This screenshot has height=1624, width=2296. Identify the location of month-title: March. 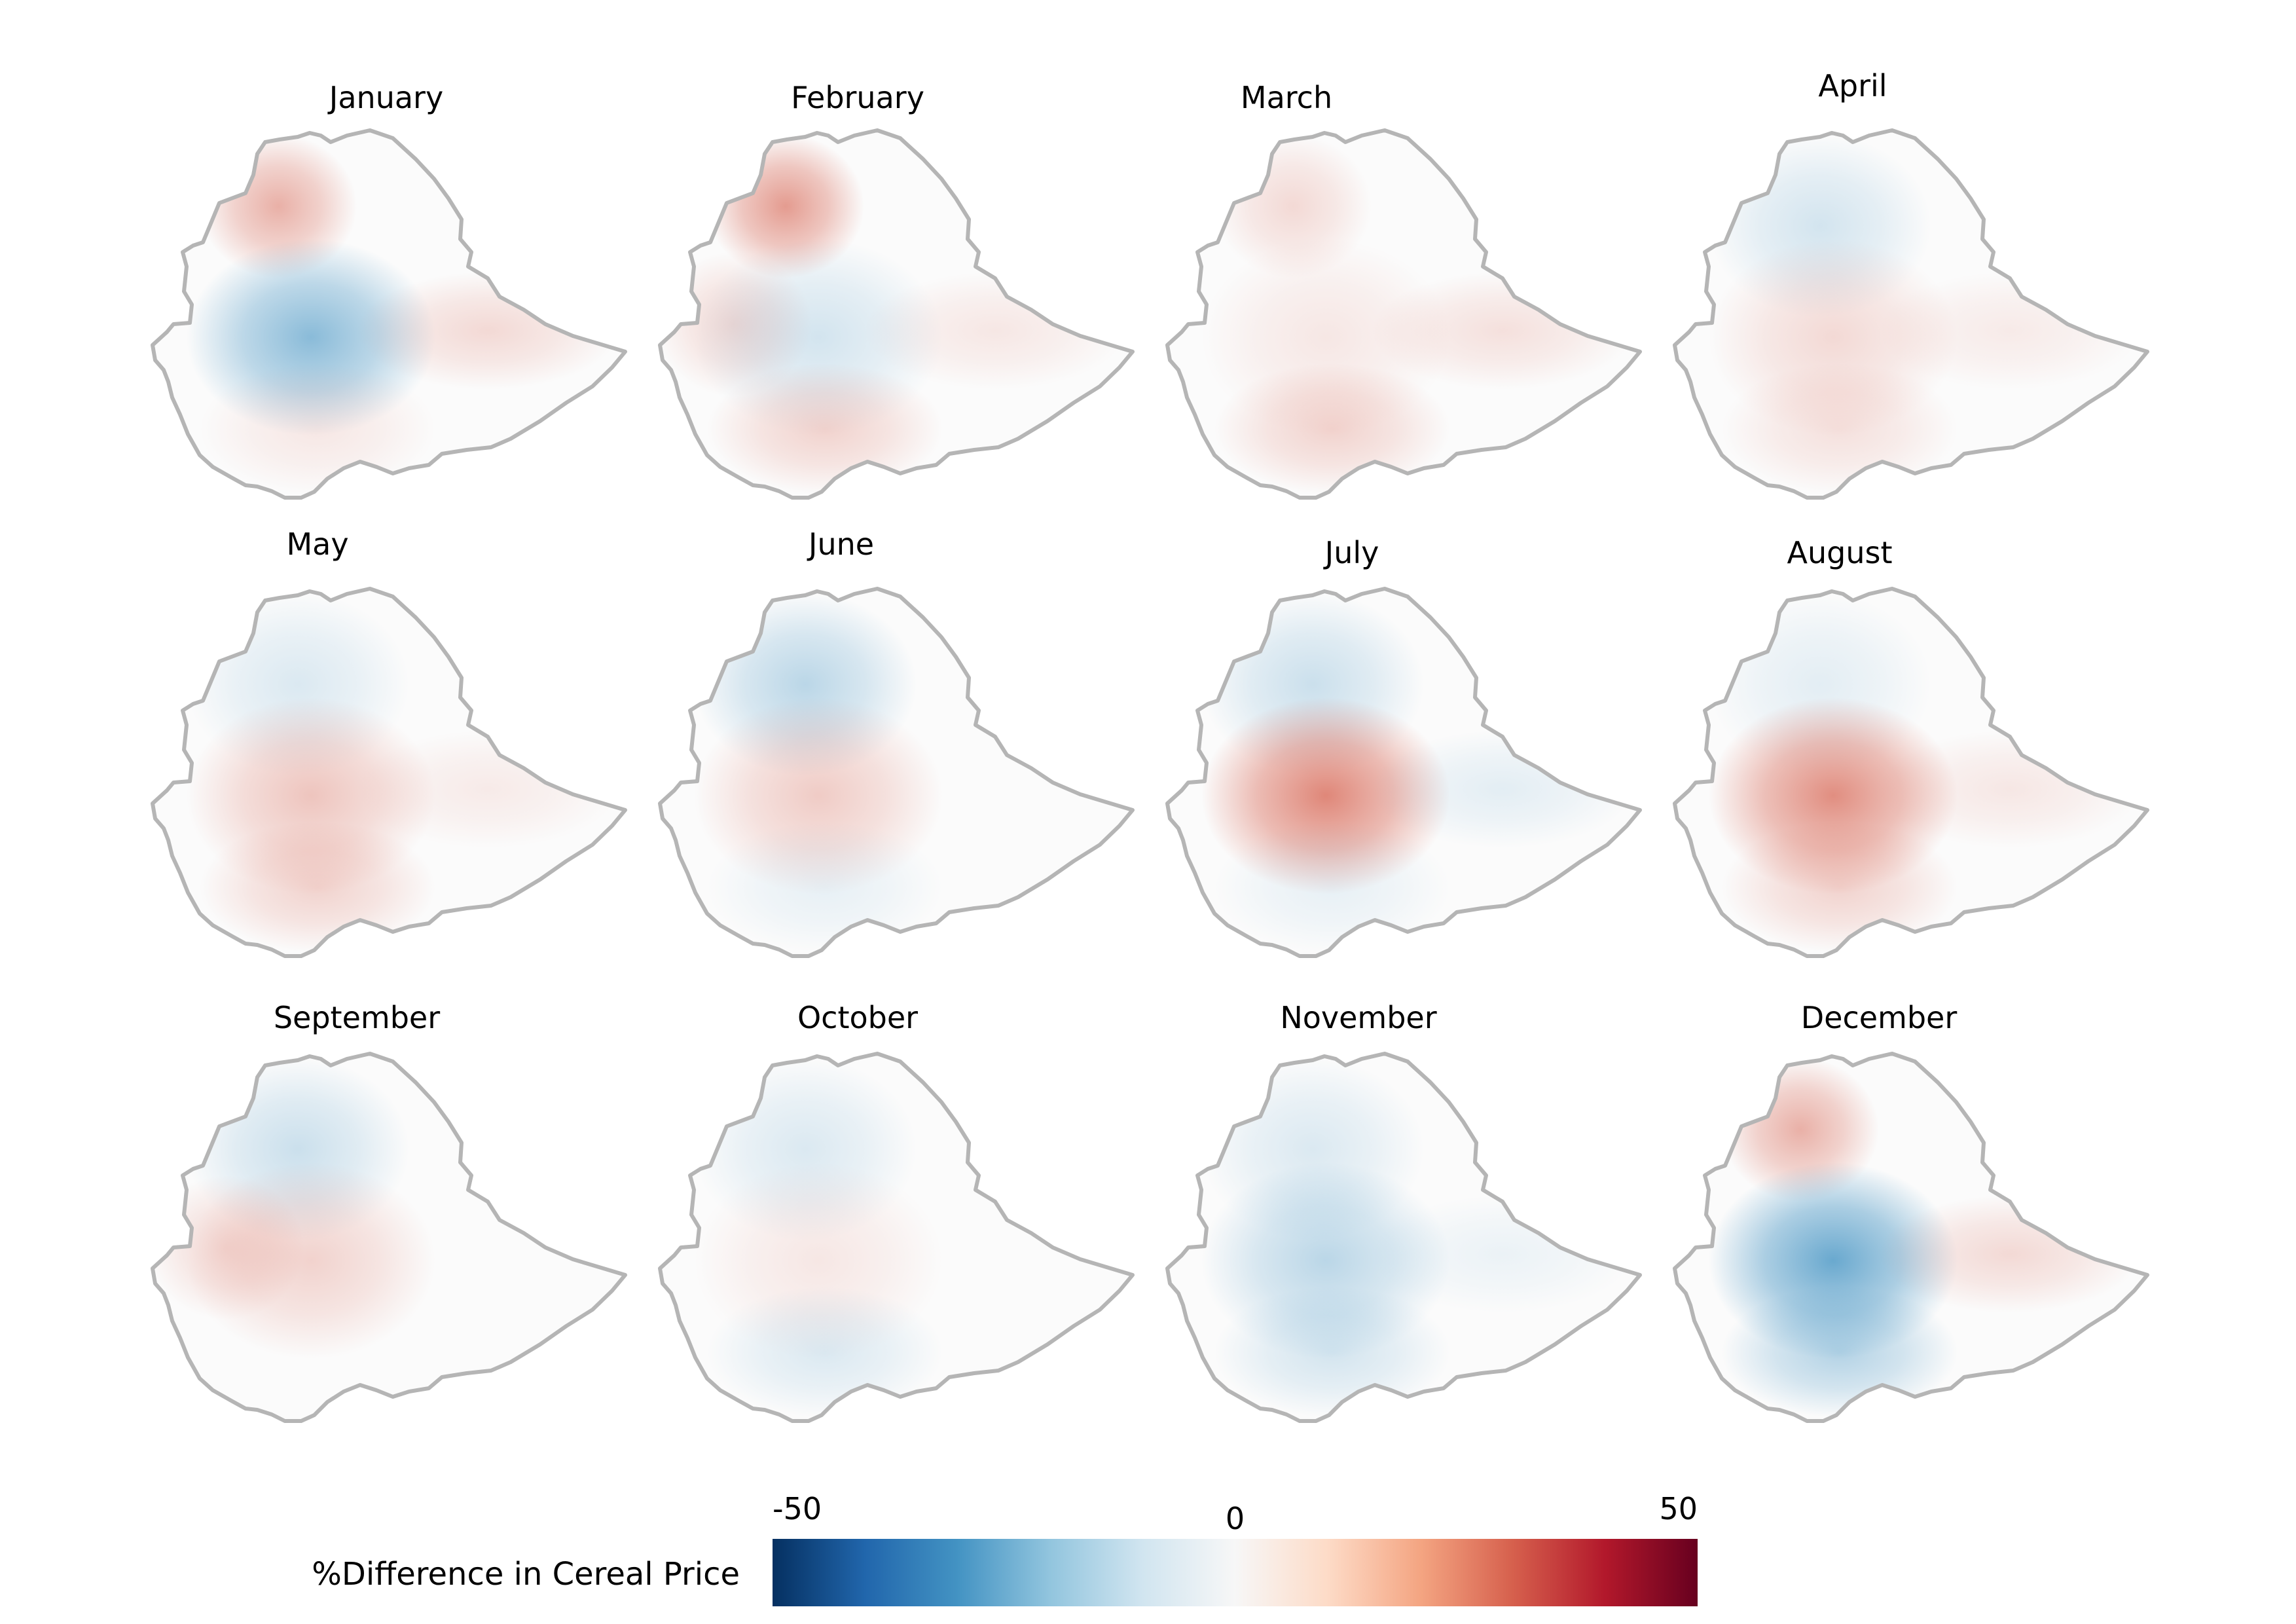
(1286, 97).